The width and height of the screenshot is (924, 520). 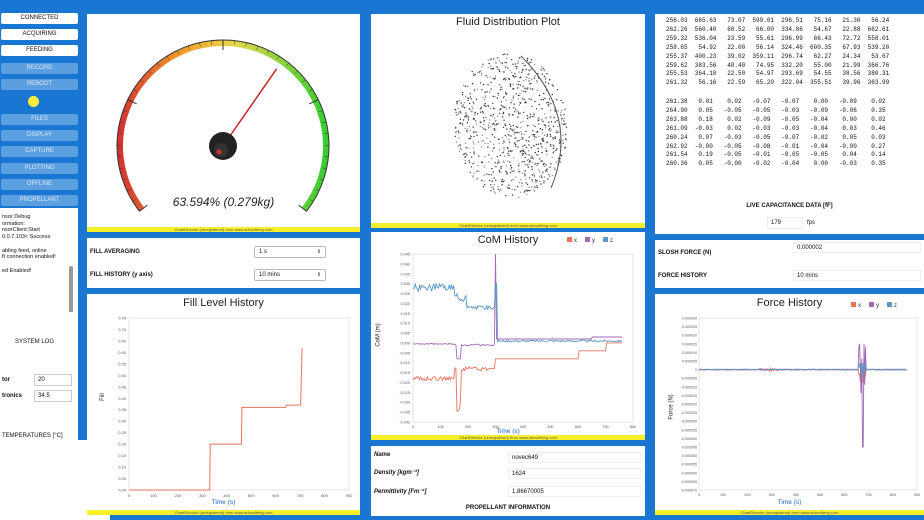 What do you see at coordinates (789, 303) in the screenshot?
I see `force-title: Force History` at bounding box center [789, 303].